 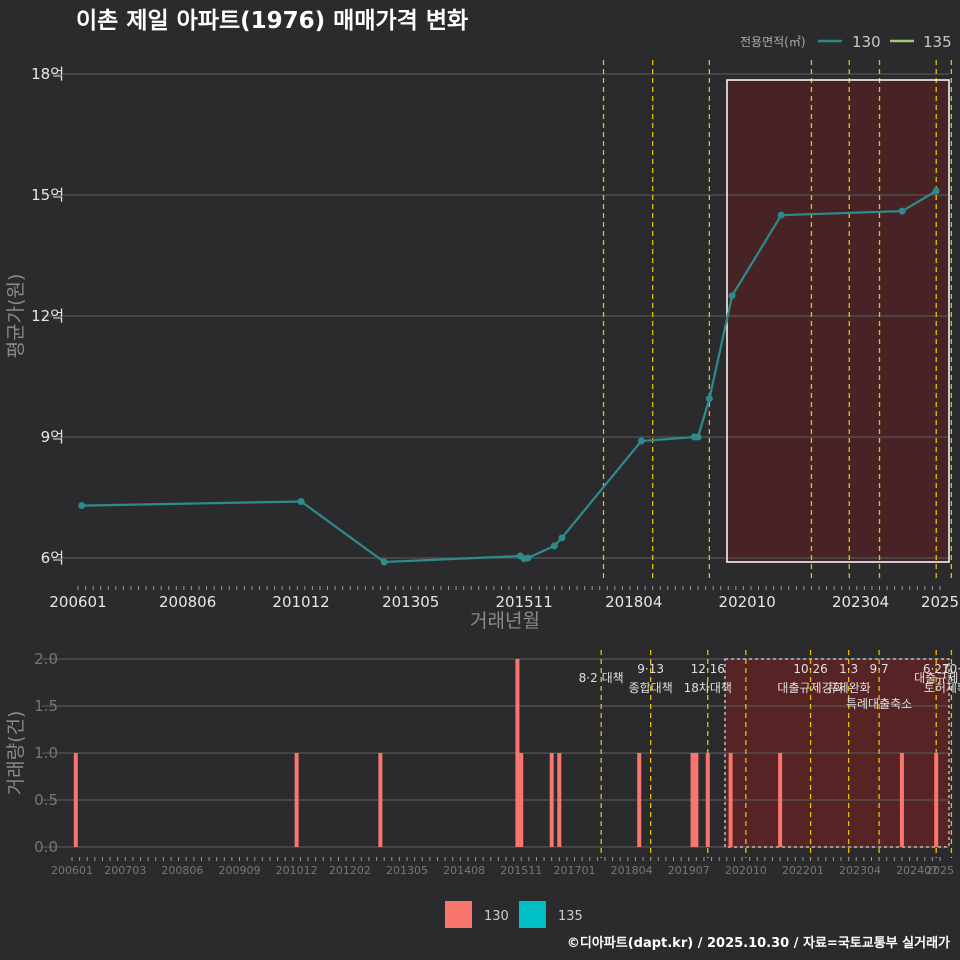 What do you see at coordinates (708, 669) in the screenshot?
I see `policy-date-label: 12·16` at bounding box center [708, 669].